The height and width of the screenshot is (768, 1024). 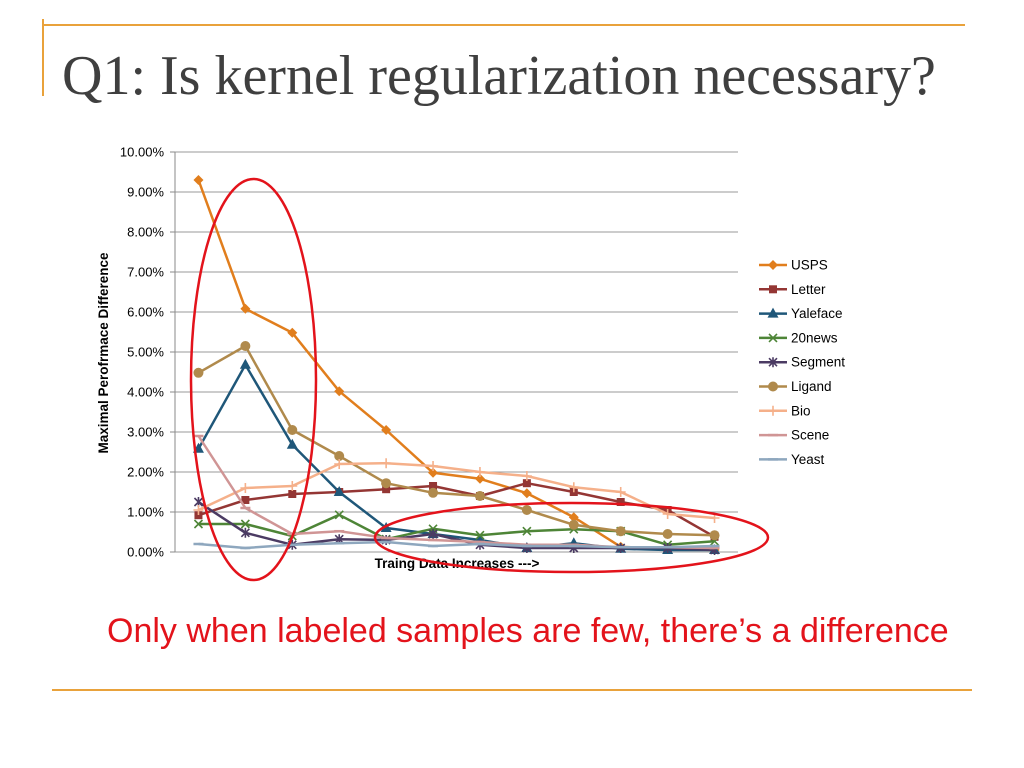 What do you see at coordinates (456, 490) in the screenshot?
I see `series-line-bio` at bounding box center [456, 490].